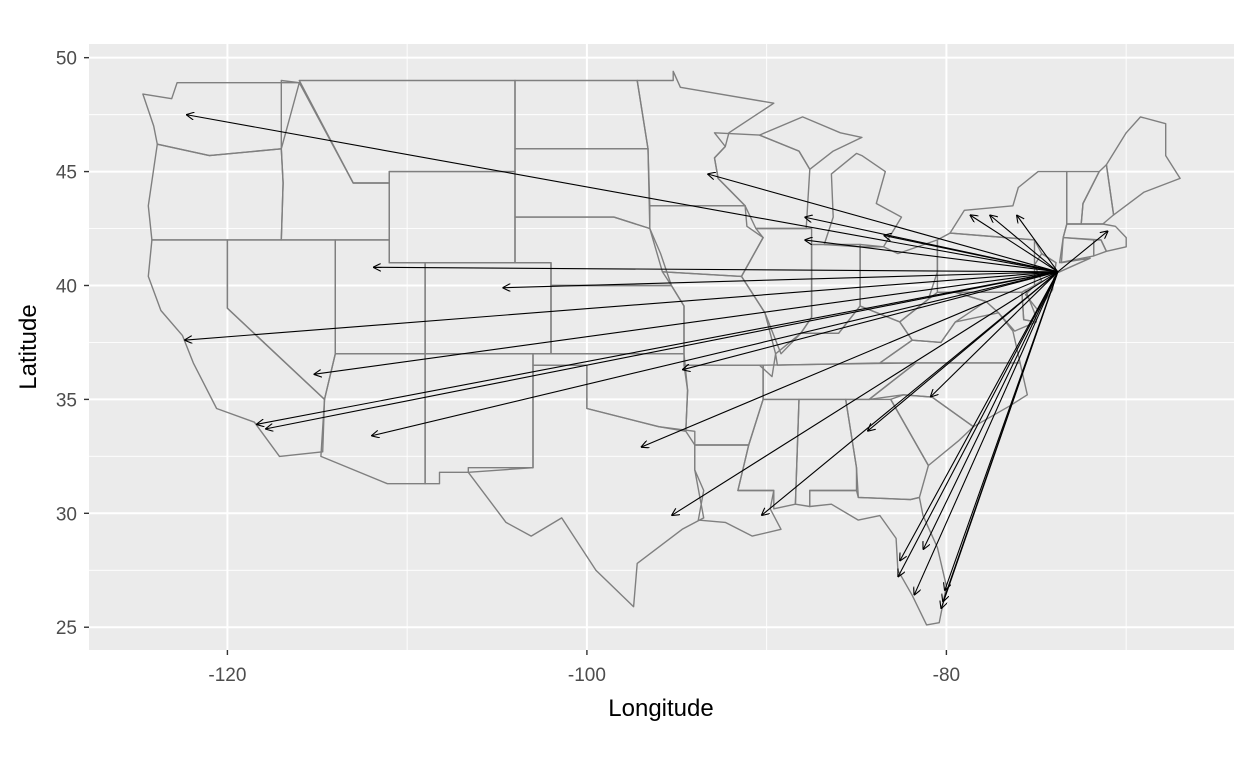 The height and width of the screenshot is (768, 1248). What do you see at coordinates (946, 675) in the screenshot?
I see `x-tick-label-2: -80` at bounding box center [946, 675].